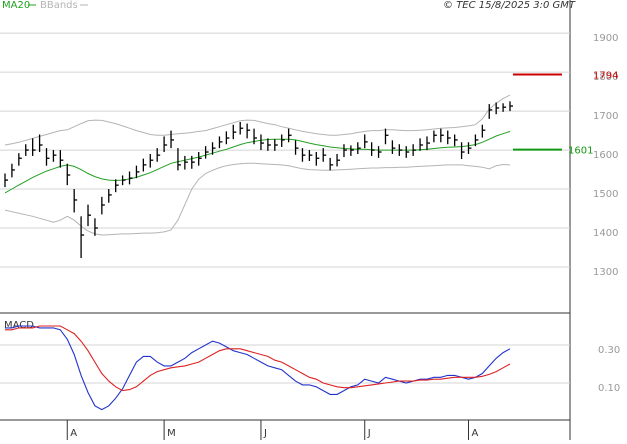 The height and width of the screenshot is (444, 627). I want to click on macd-line, so click(258, 358).